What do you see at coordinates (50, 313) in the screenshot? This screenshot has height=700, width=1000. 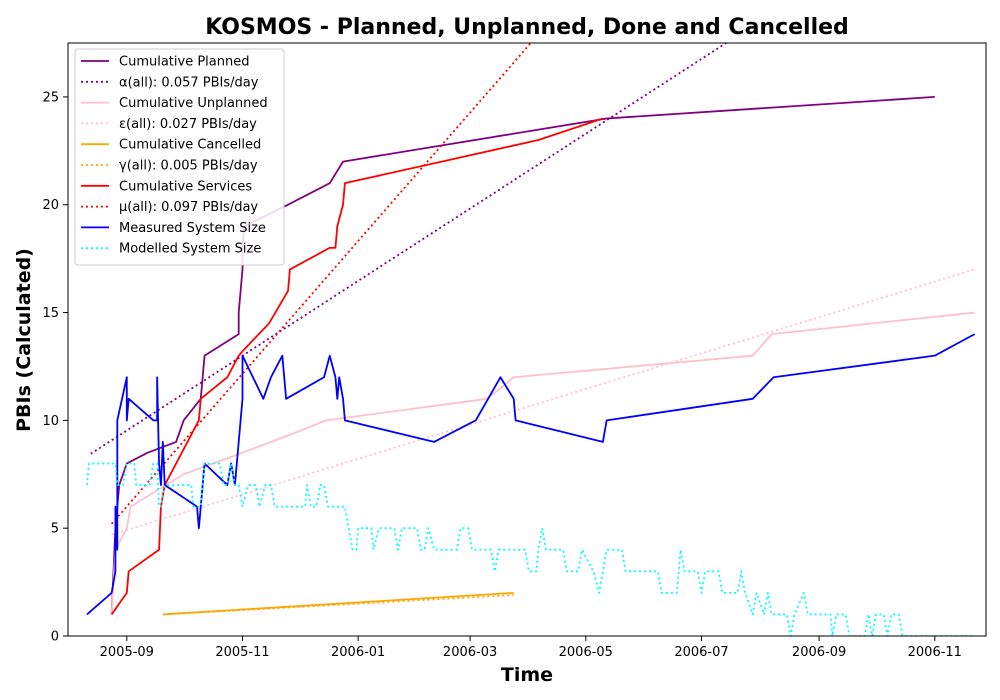 I see `y-tick-label: 15` at bounding box center [50, 313].